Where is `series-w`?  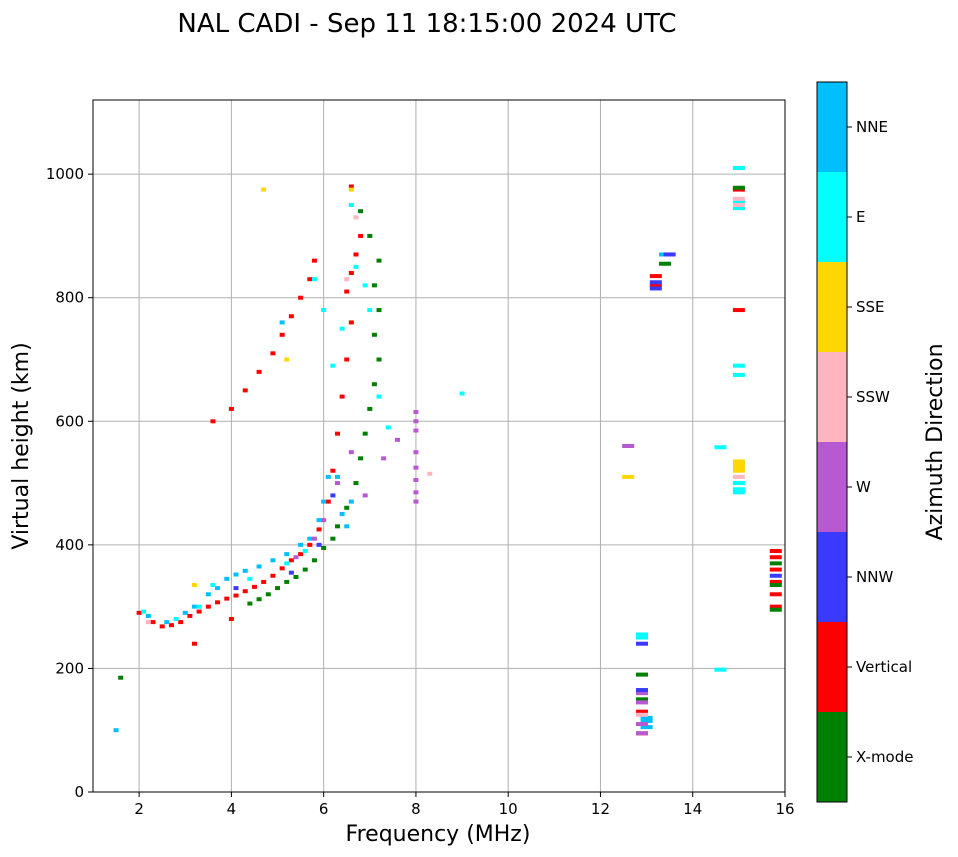
series-w is located at coordinates (470, 573).